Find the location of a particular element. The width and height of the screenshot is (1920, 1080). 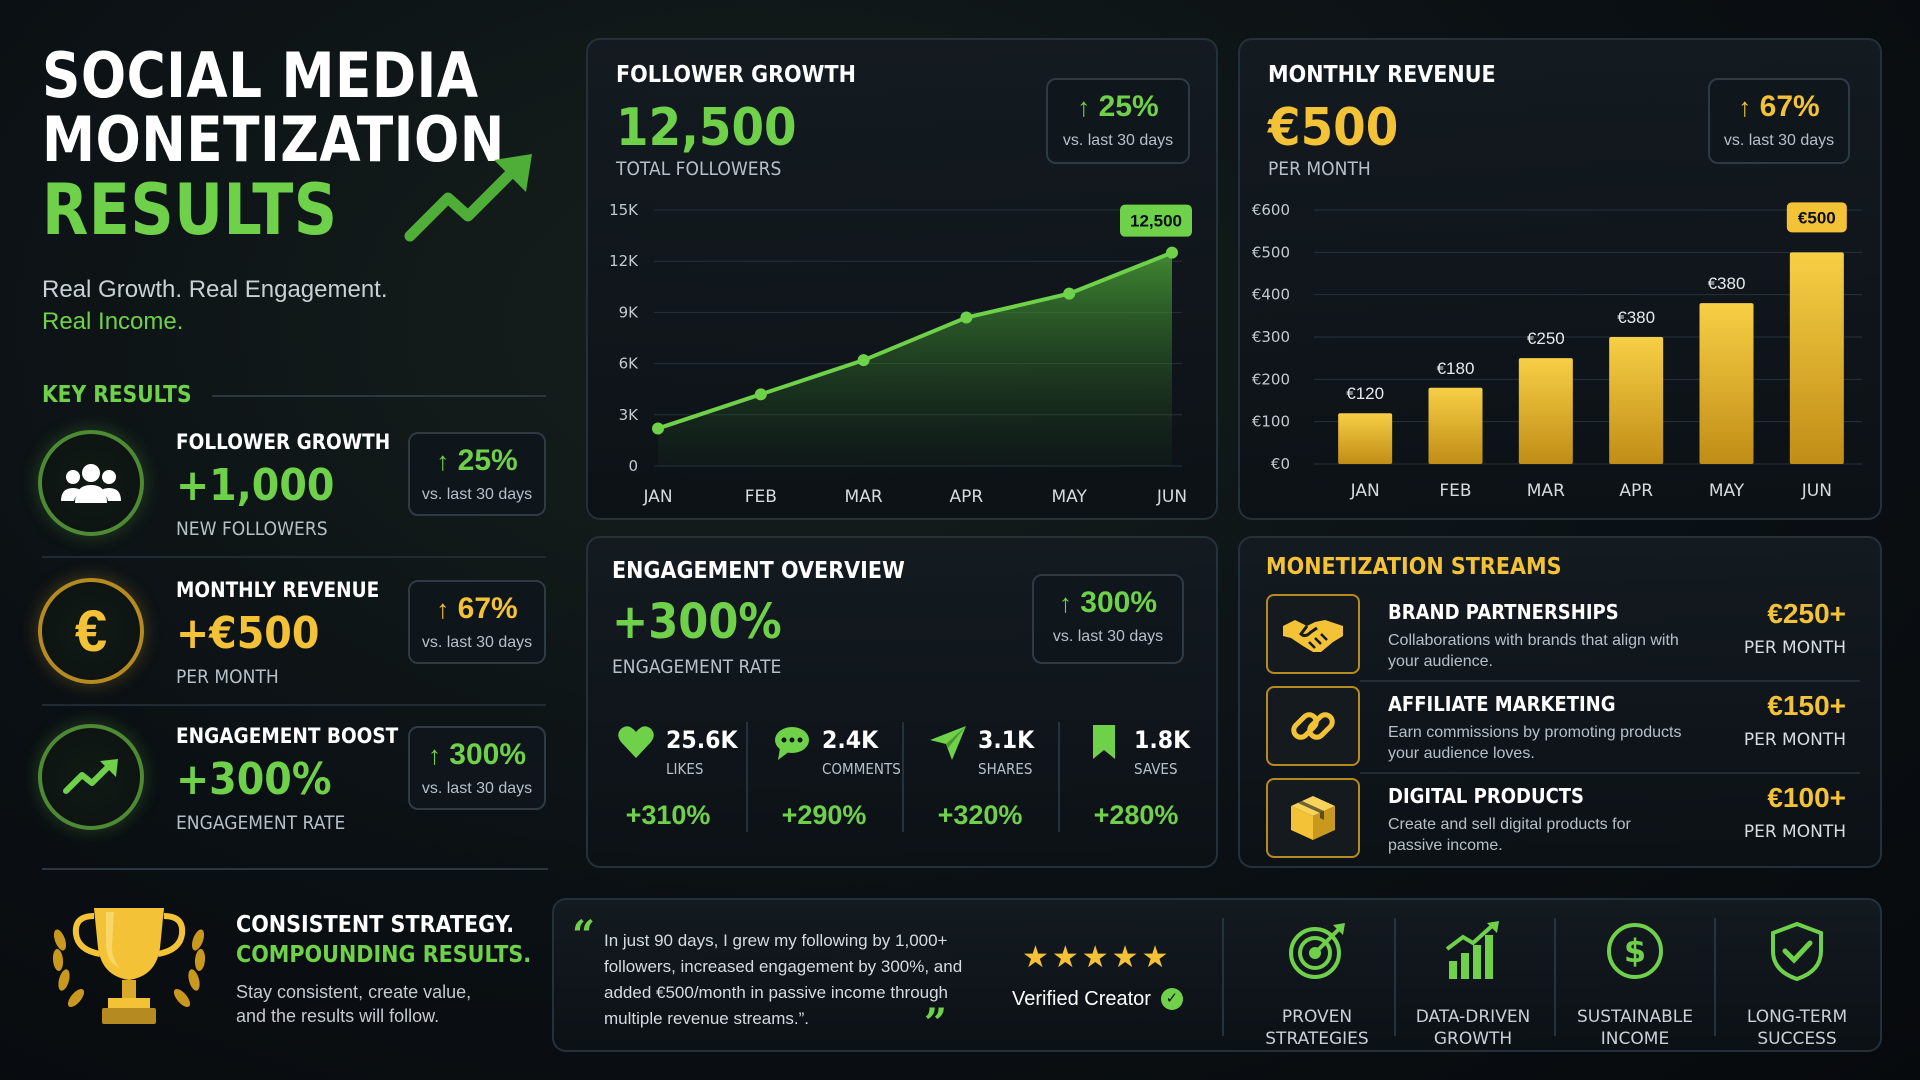

key-results-heading: KEY RESULTS is located at coordinates (117, 395).